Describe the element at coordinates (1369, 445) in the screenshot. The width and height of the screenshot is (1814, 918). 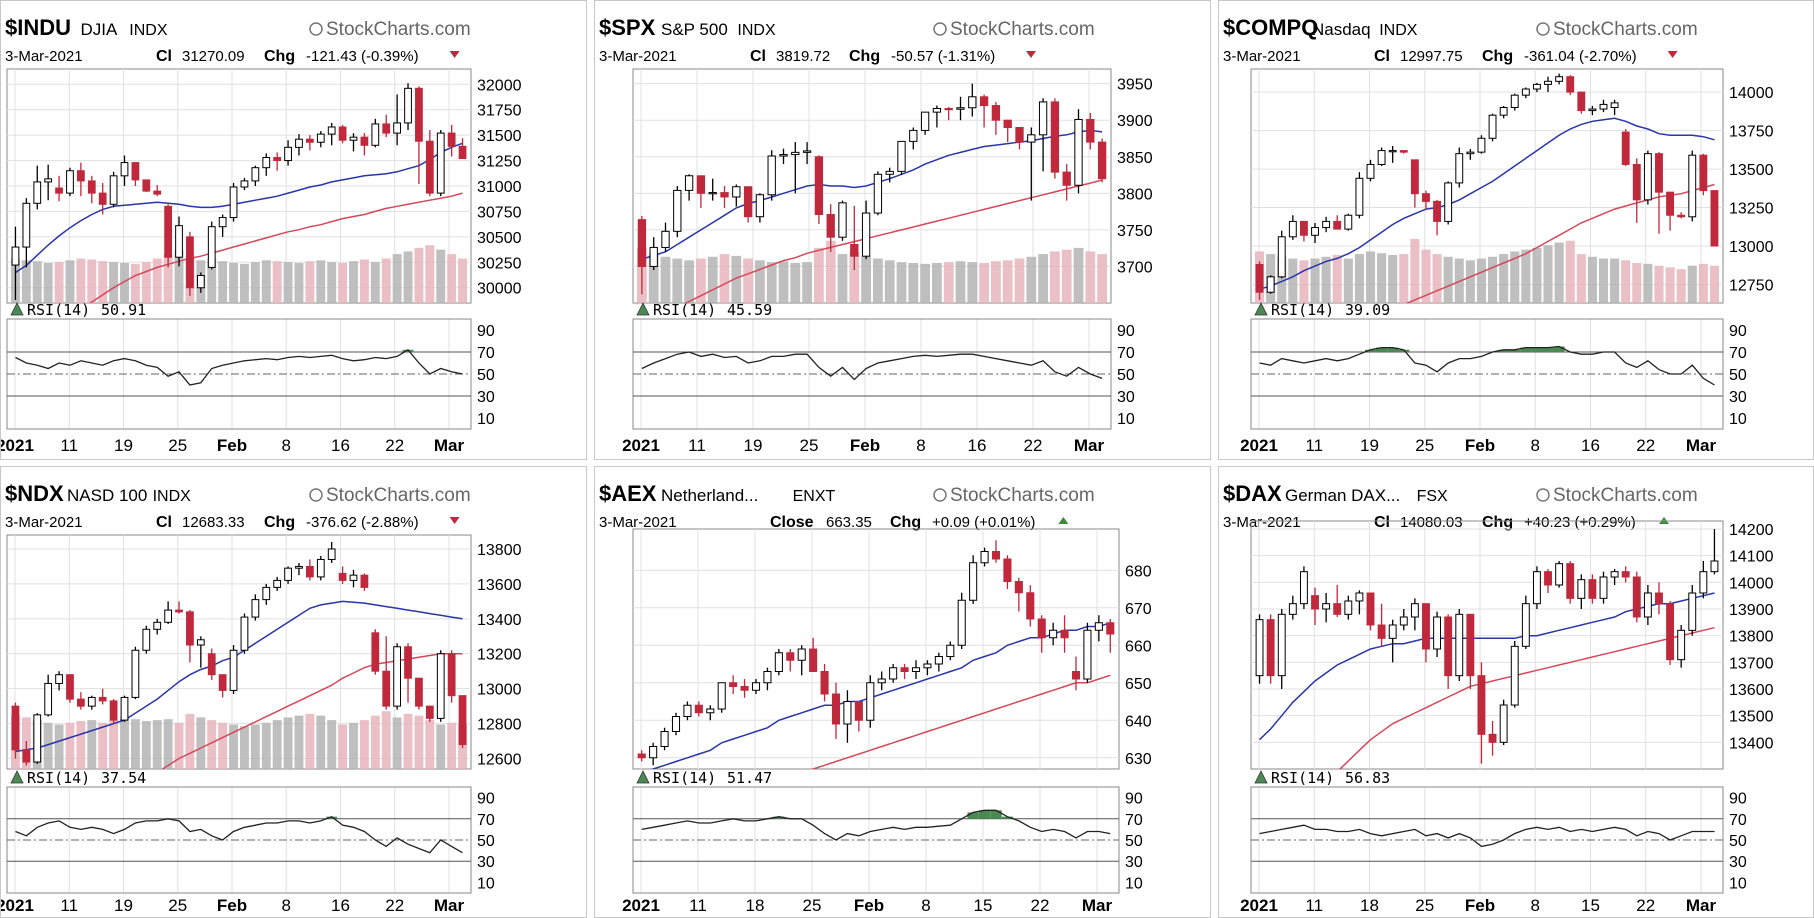
I see `x-tick-label: 19` at that location.